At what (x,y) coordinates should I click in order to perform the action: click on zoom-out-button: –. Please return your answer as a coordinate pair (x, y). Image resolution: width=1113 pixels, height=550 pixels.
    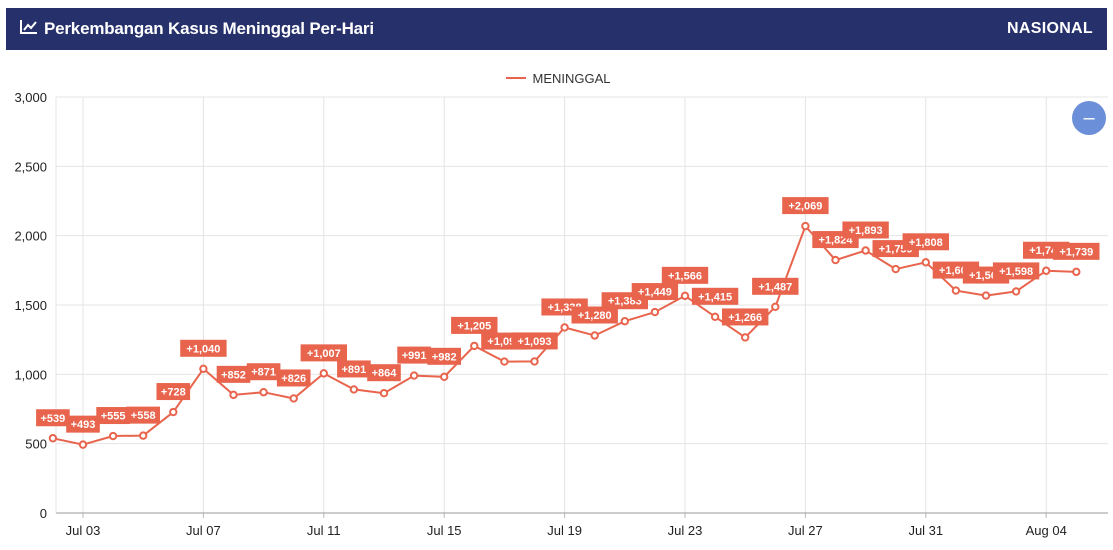
    Looking at the image, I should click on (1089, 118).